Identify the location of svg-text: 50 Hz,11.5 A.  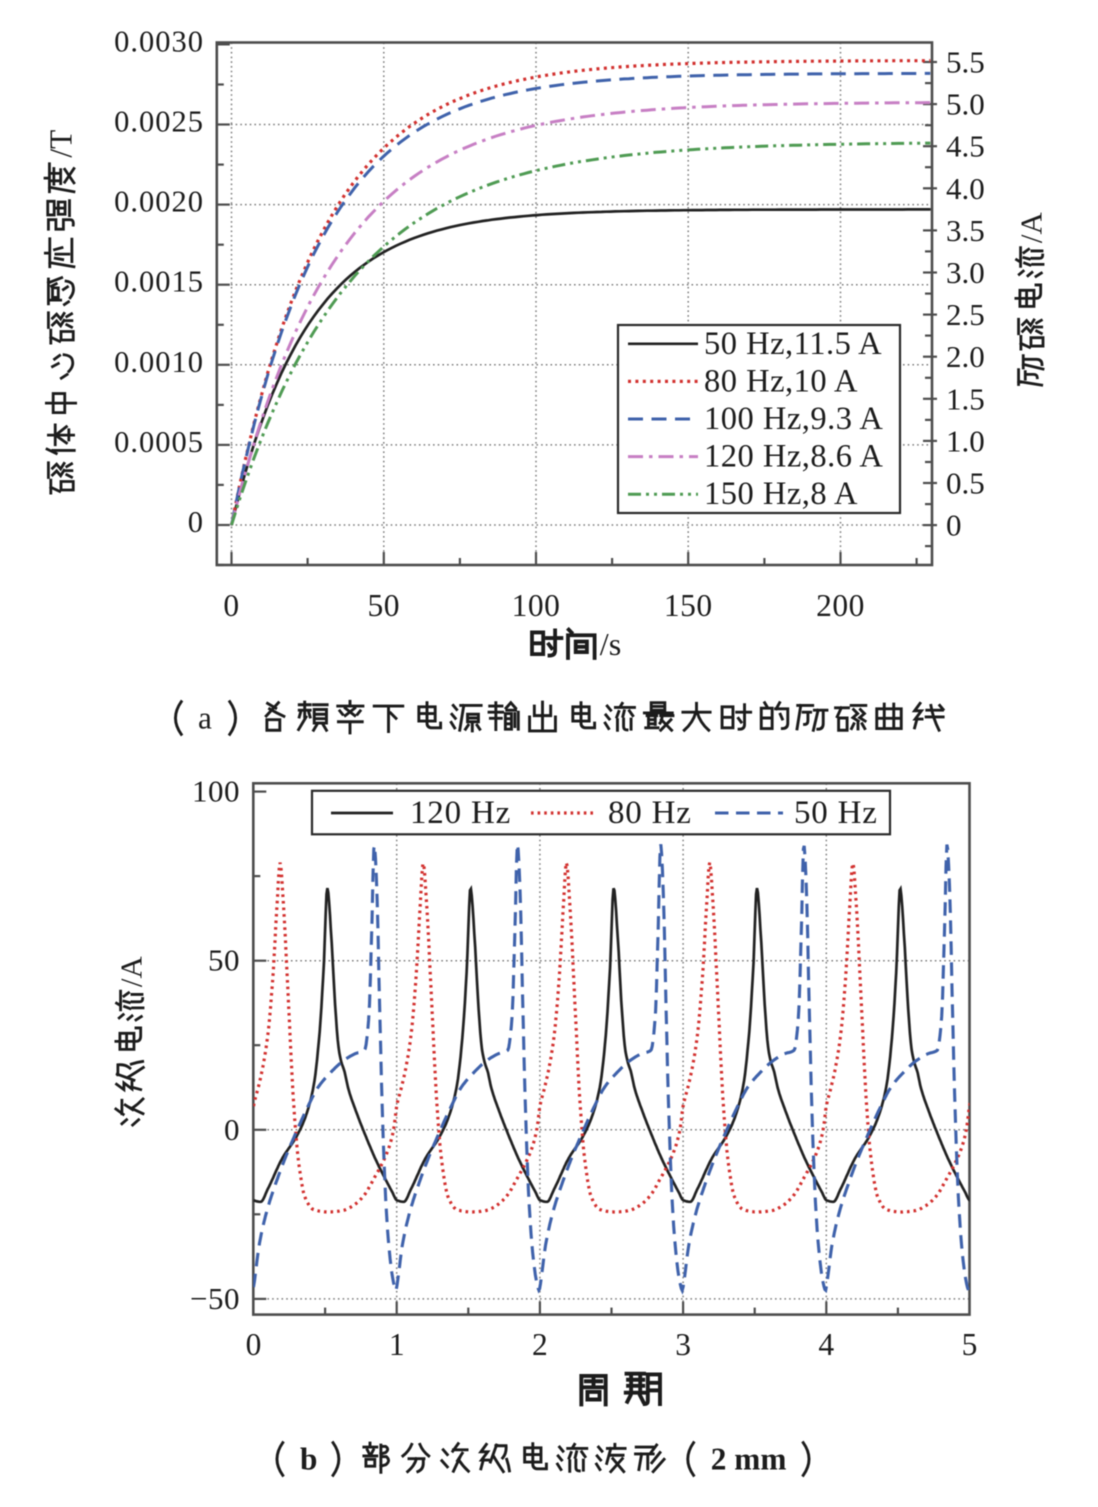
(793, 344).